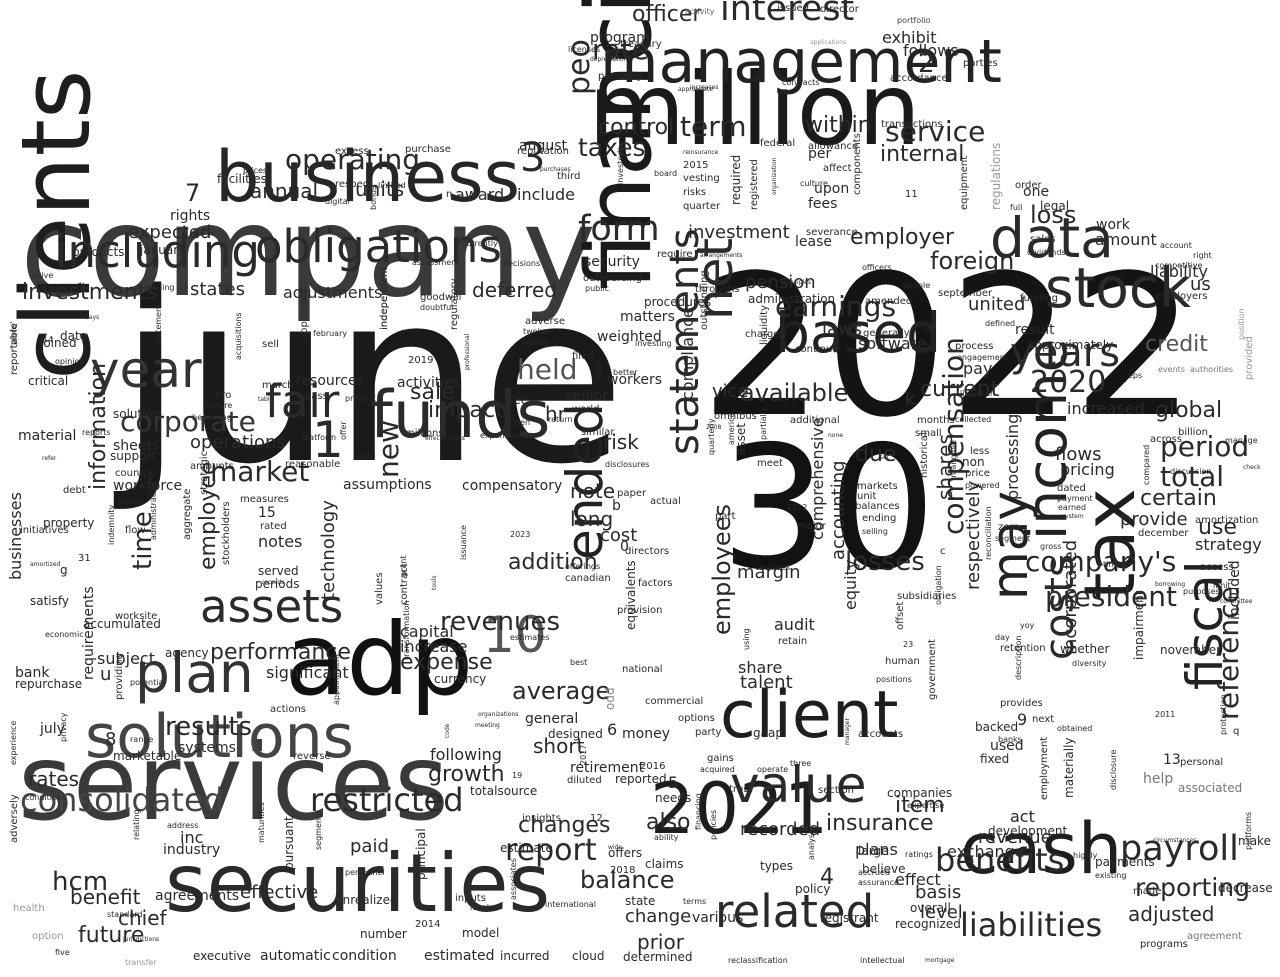 The image size is (1280, 977). Describe the element at coordinates (543, 151) in the screenshot. I see `word: reputation` at that location.